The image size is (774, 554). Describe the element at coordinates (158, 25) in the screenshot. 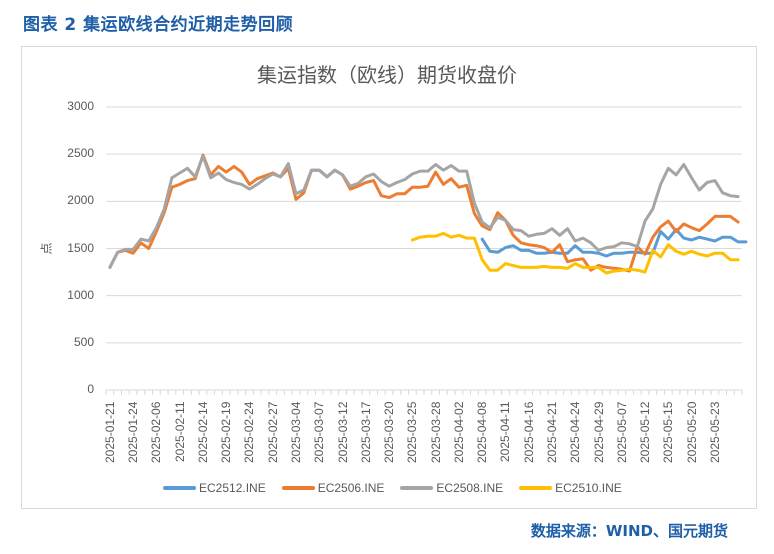

I see `figure-title: 图表 2 集运欧线合约近期走势回顾` at that location.